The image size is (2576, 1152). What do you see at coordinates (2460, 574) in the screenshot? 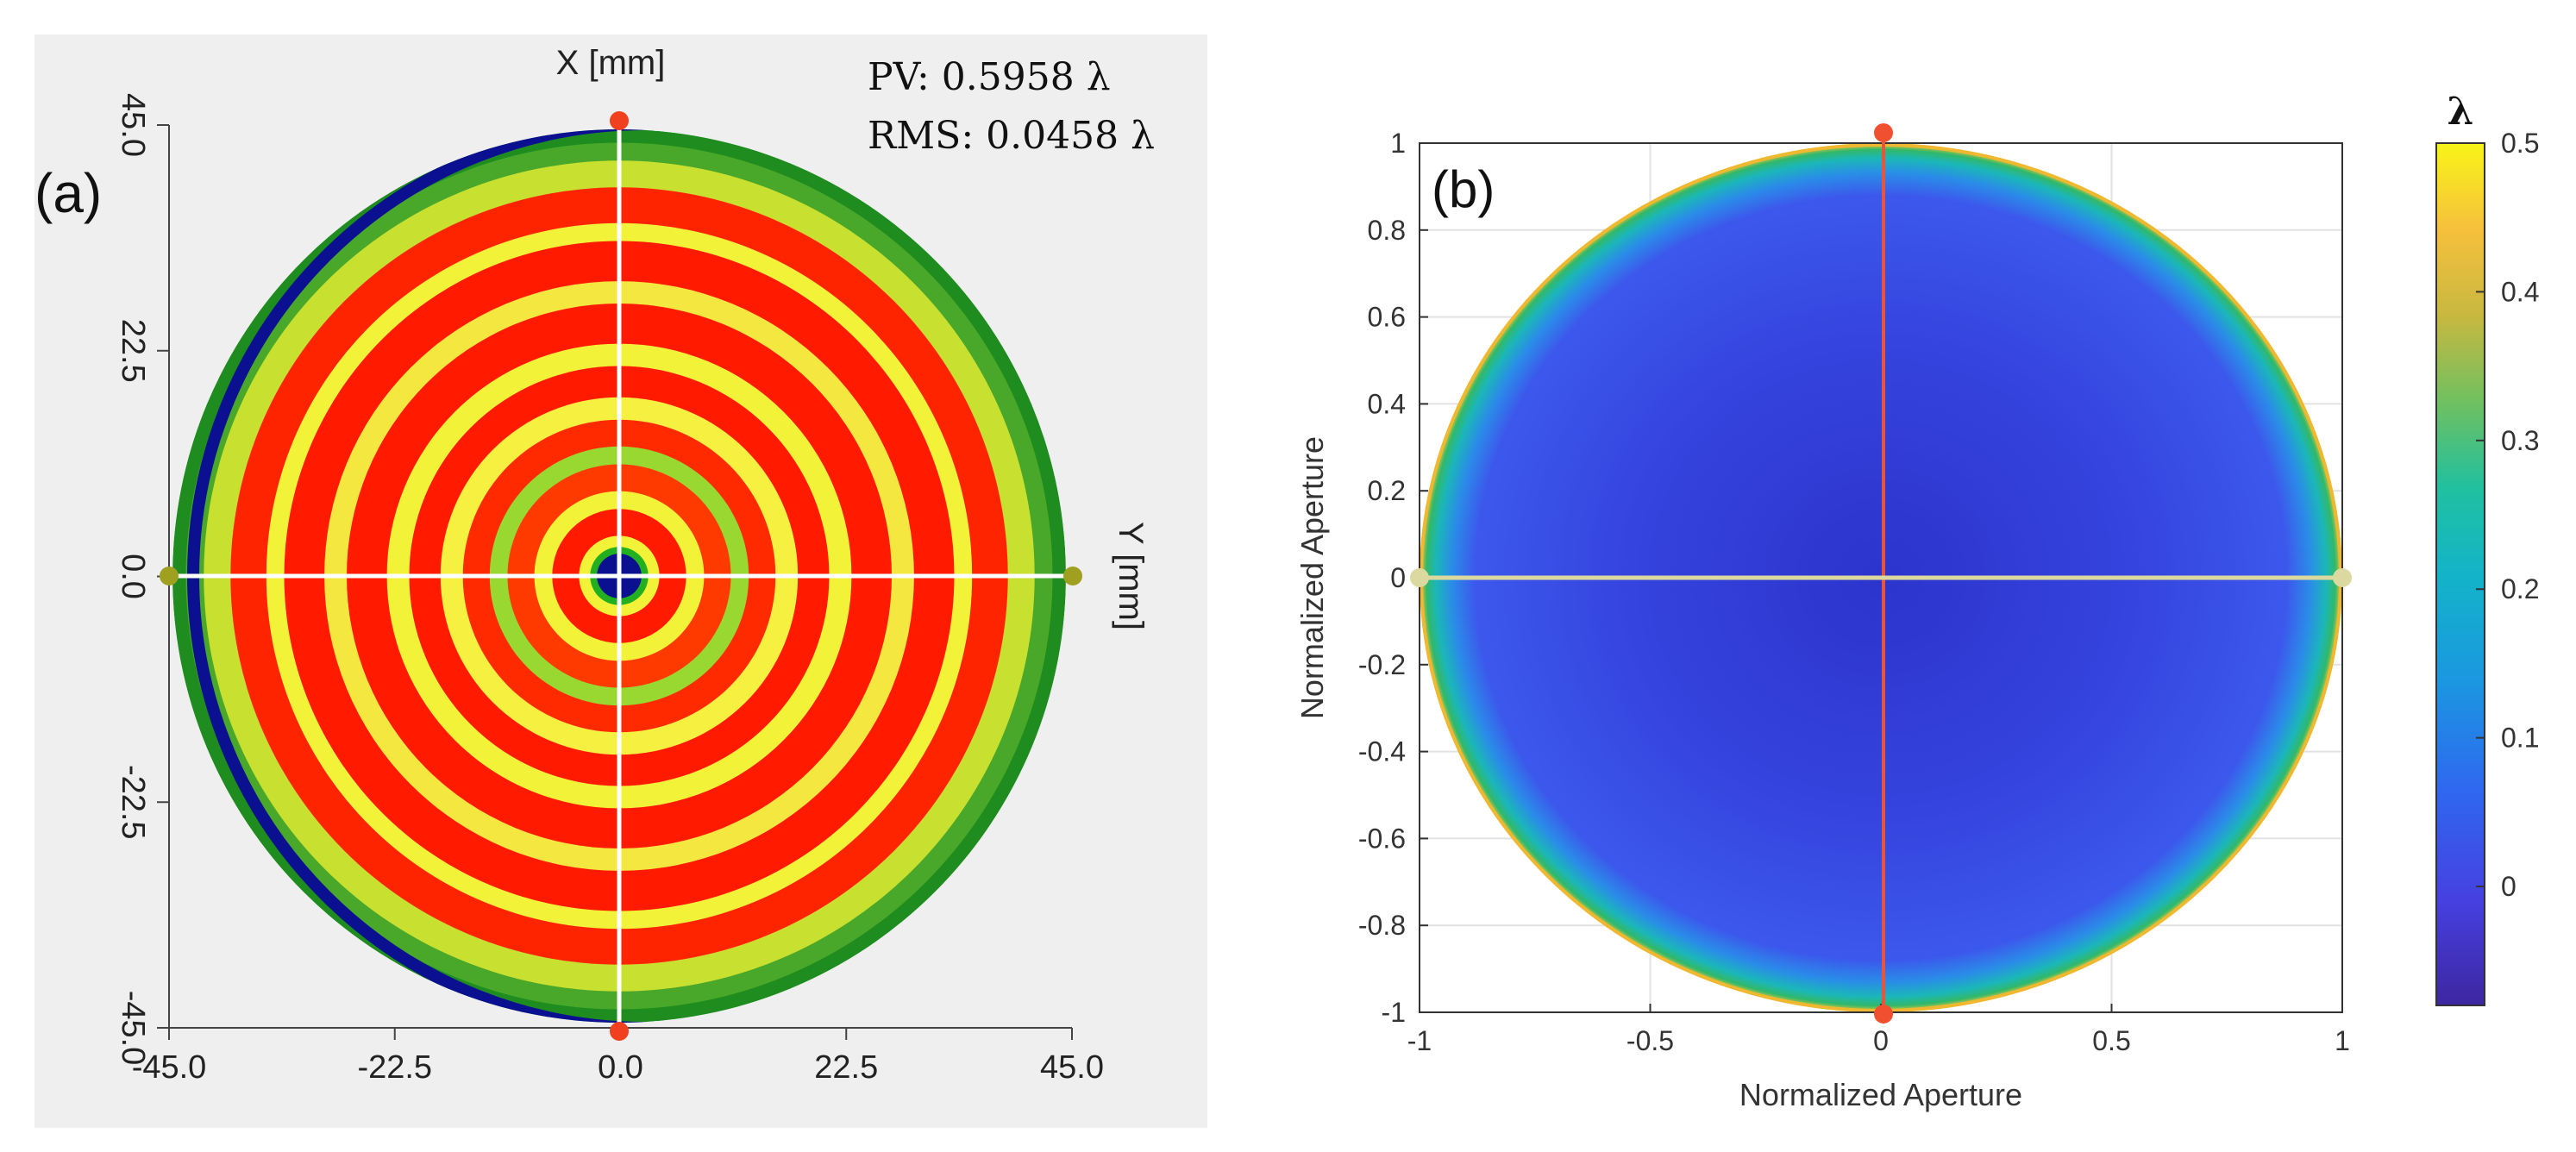
I see `colorbar` at bounding box center [2460, 574].